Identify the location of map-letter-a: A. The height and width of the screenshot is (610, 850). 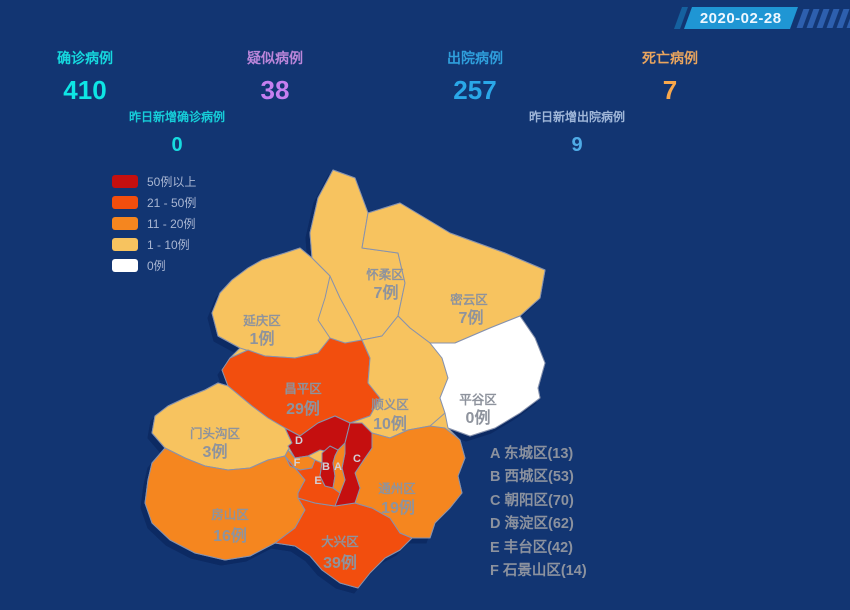
(338, 467).